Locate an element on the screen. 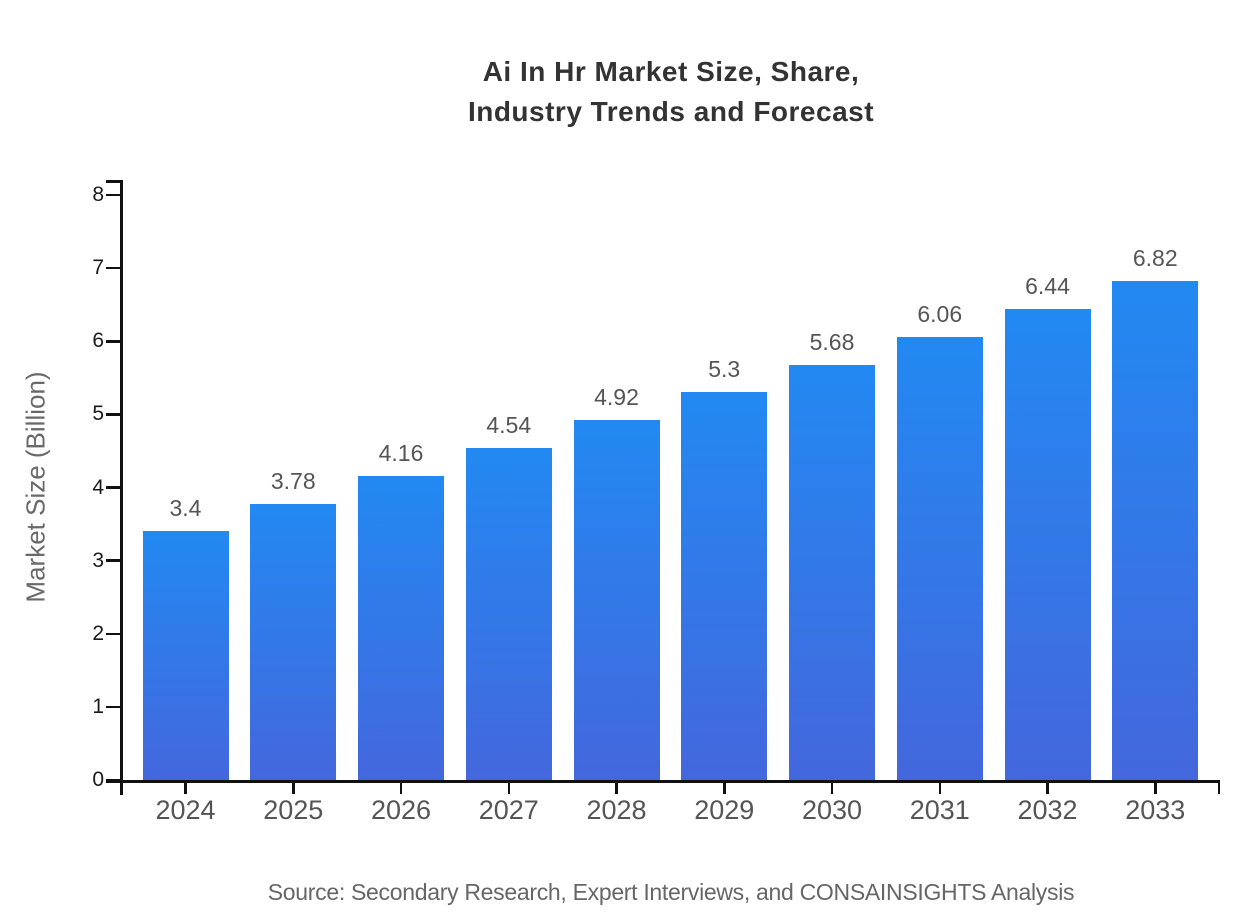 Image resolution: width=1260 pixels, height=920 pixels. x-axis-spine is located at coordinates (663, 781).